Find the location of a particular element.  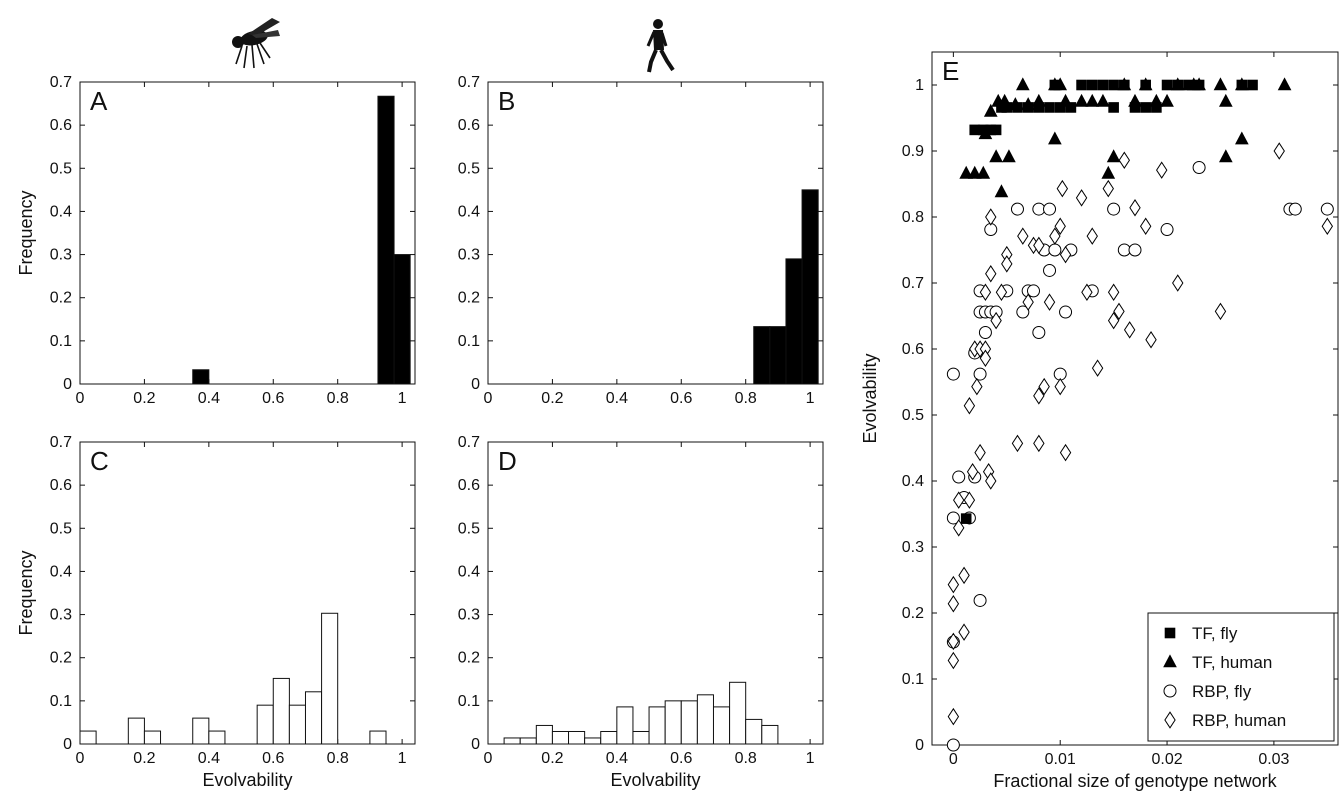

panel-label: E is located at coordinates (950, 71).